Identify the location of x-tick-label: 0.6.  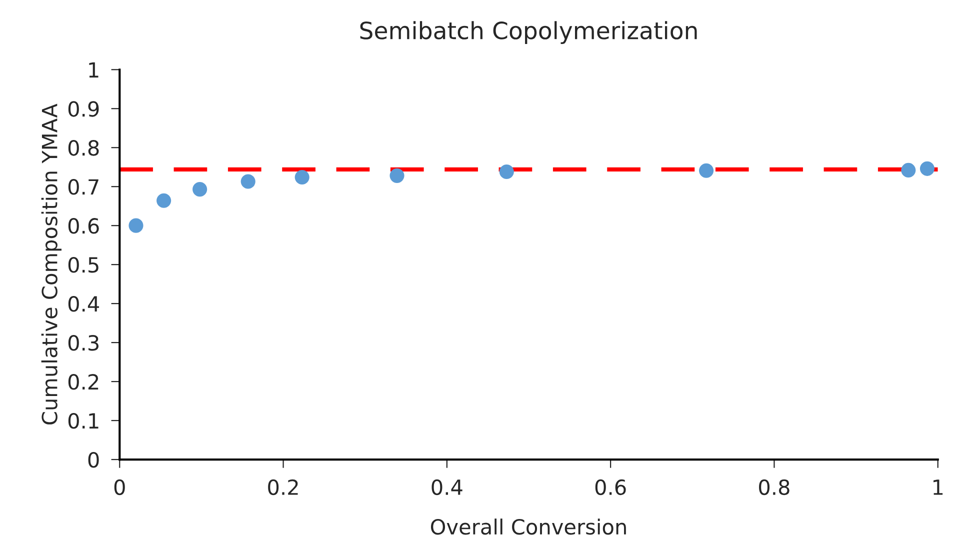
(610, 487).